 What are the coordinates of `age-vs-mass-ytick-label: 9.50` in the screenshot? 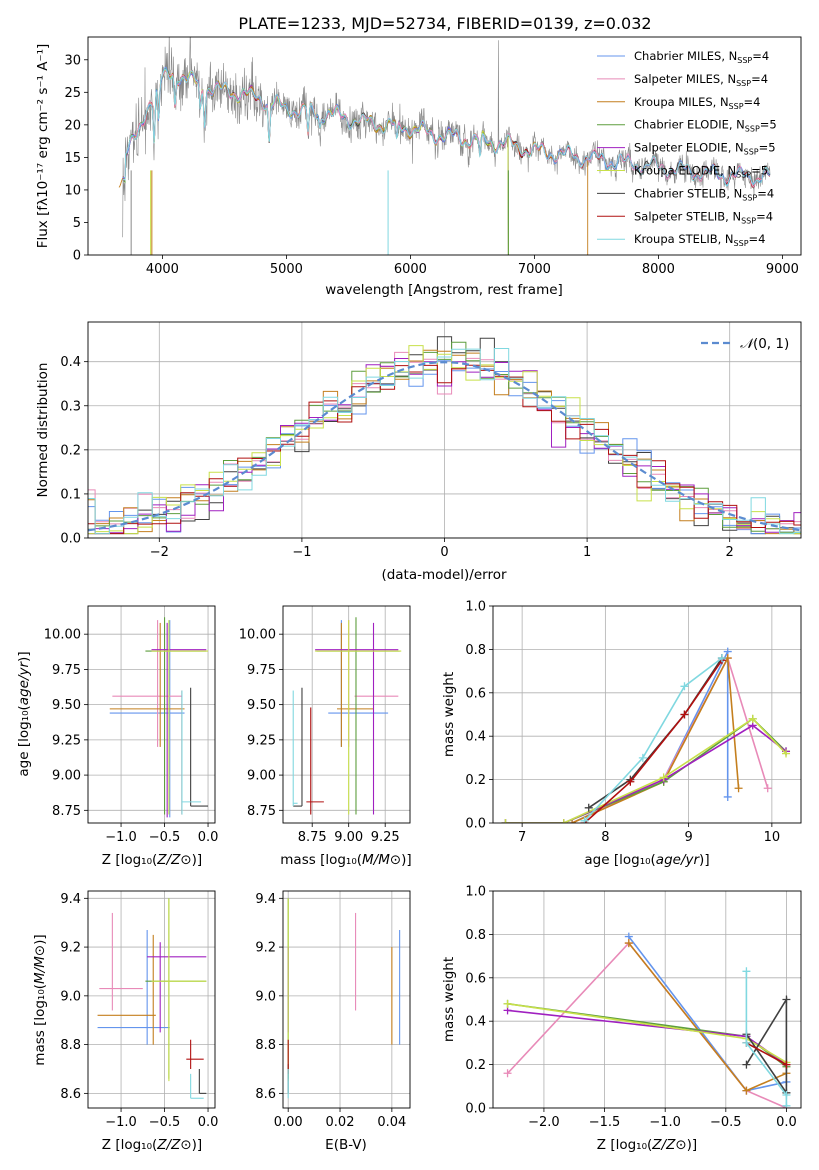 It's located at (261, 705).